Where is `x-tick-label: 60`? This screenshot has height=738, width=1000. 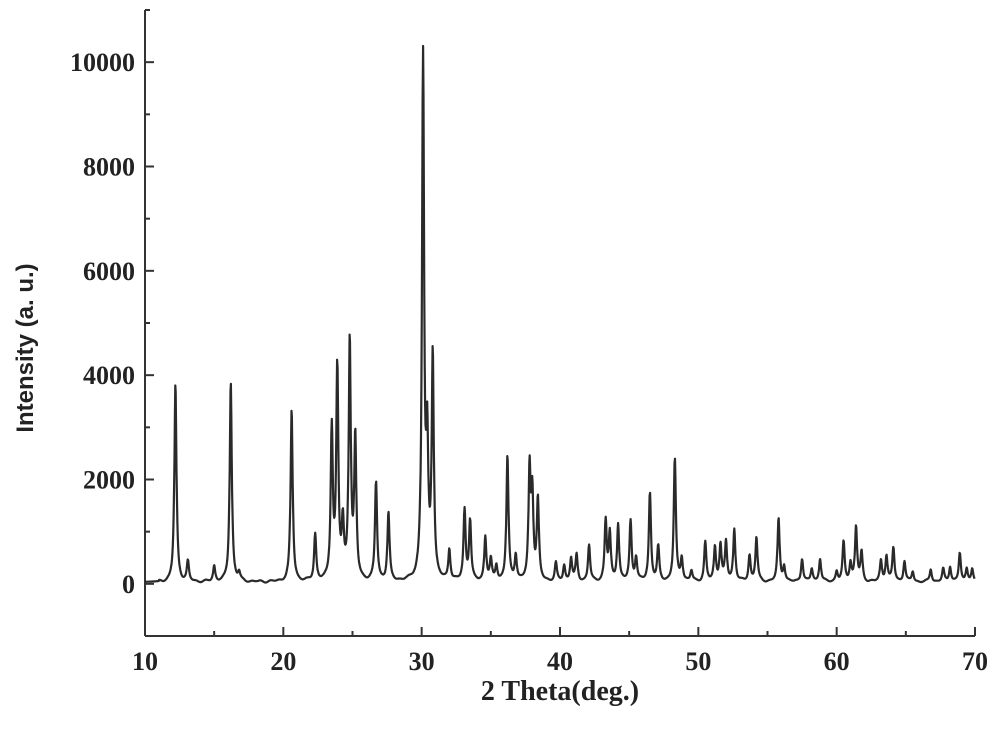 x-tick-label: 60 is located at coordinates (837, 661).